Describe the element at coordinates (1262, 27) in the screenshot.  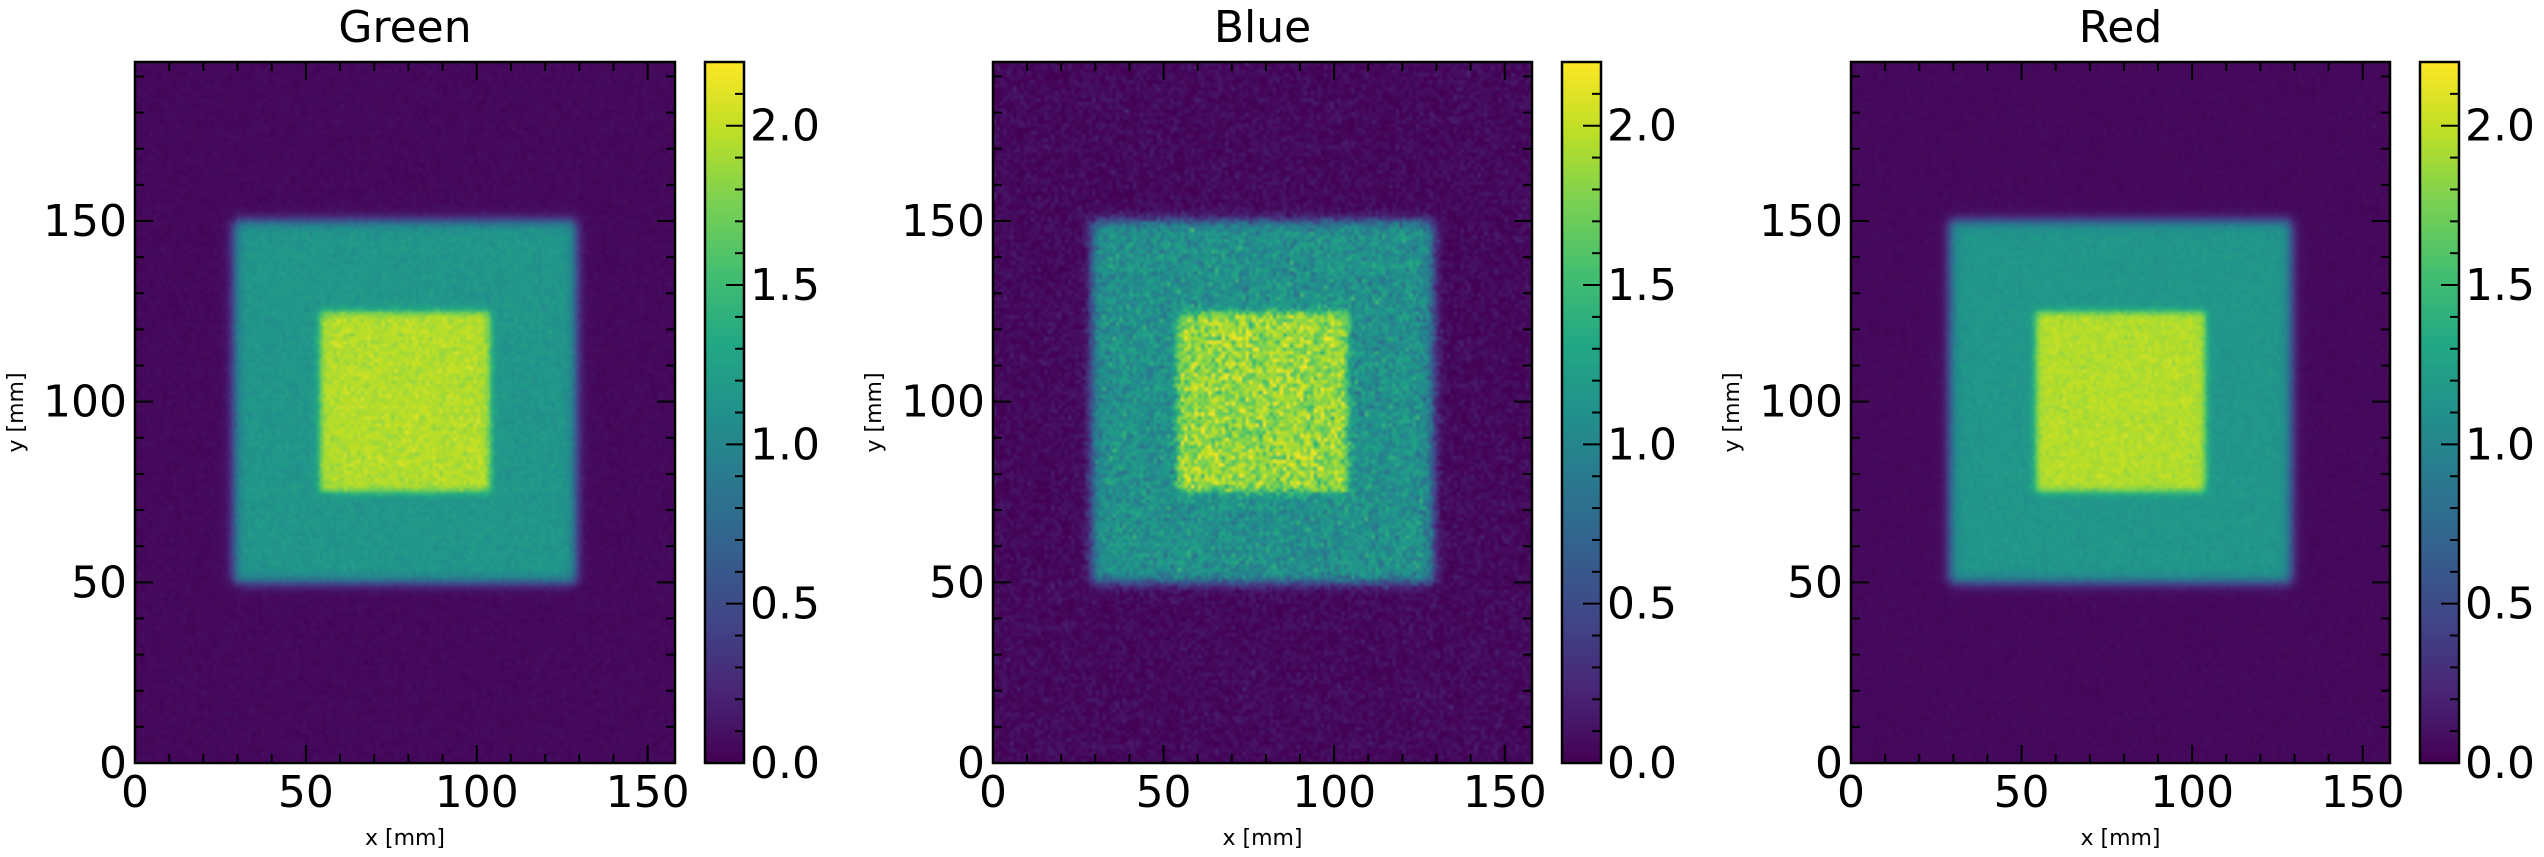
I see `panel-title: Blue` at that location.